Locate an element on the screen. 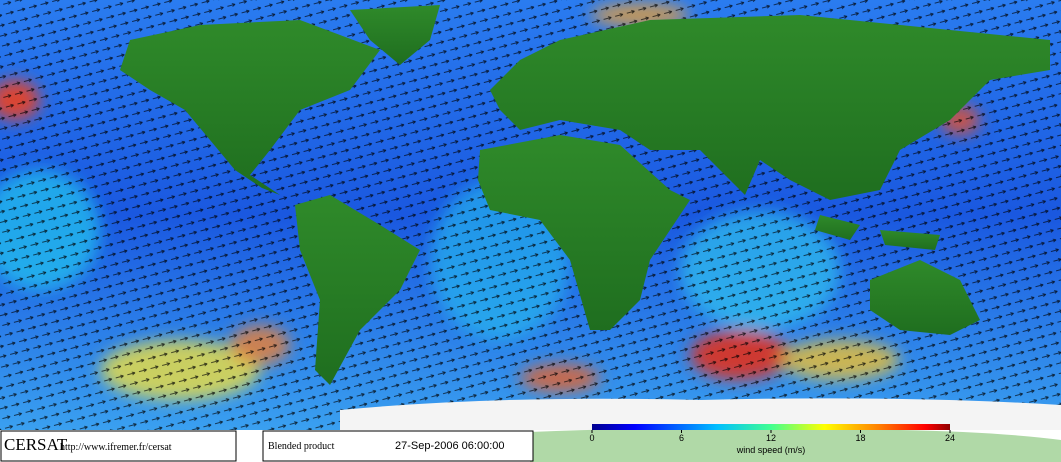 The width and height of the screenshot is (1061, 462). colorbar-tick-label: 6 is located at coordinates (681, 438).